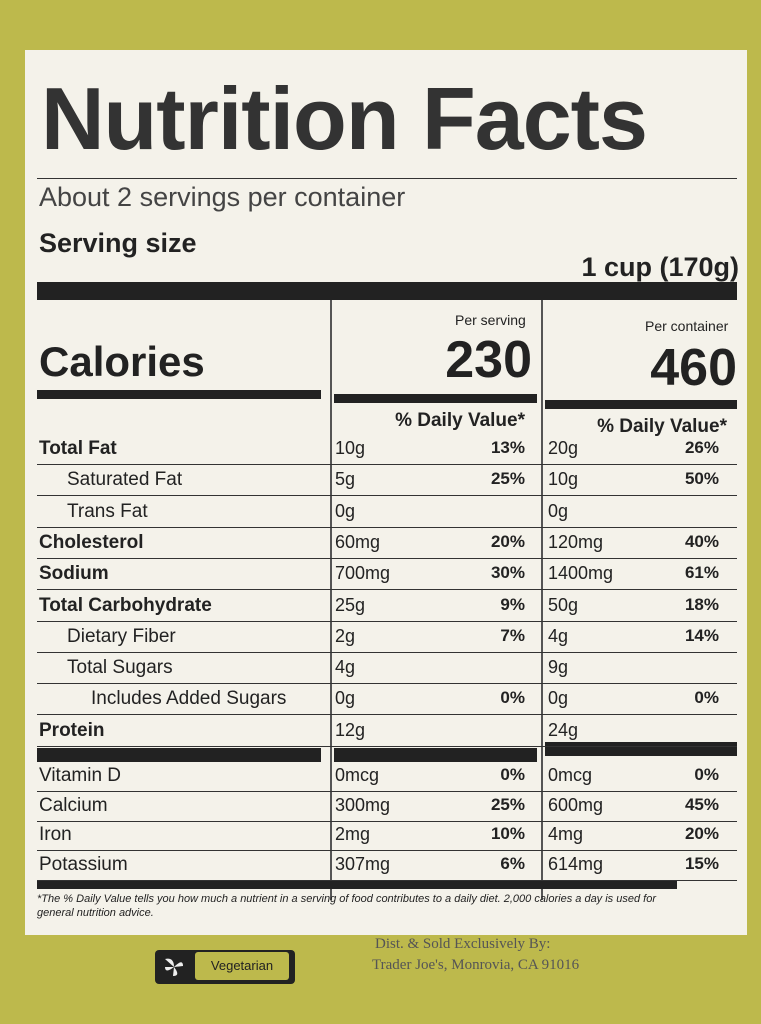 Image resolution: width=761 pixels, height=1024 pixels. Describe the element at coordinates (344, 118) in the screenshot. I see `title: Nutrition Facts` at that location.